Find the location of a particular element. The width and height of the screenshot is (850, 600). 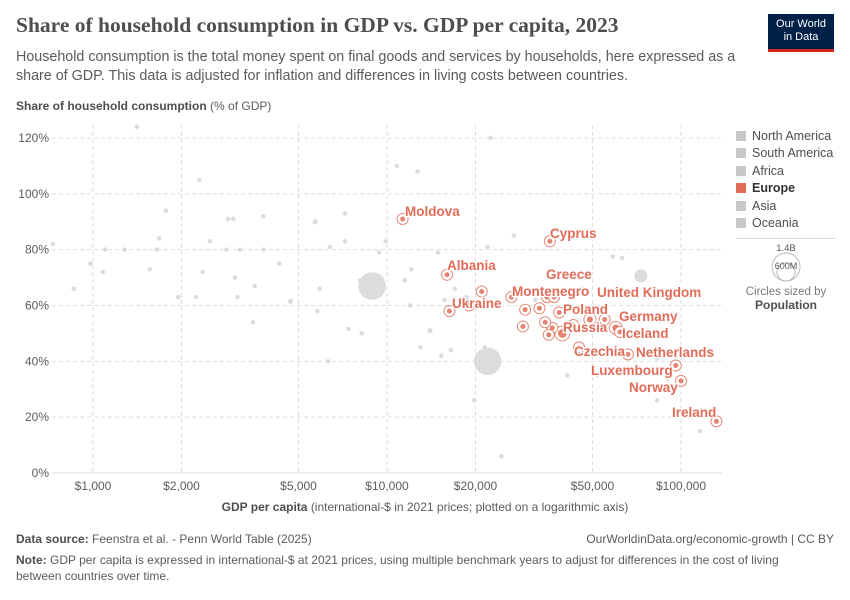

legend-item-north-america: North America is located at coordinates (784, 136).